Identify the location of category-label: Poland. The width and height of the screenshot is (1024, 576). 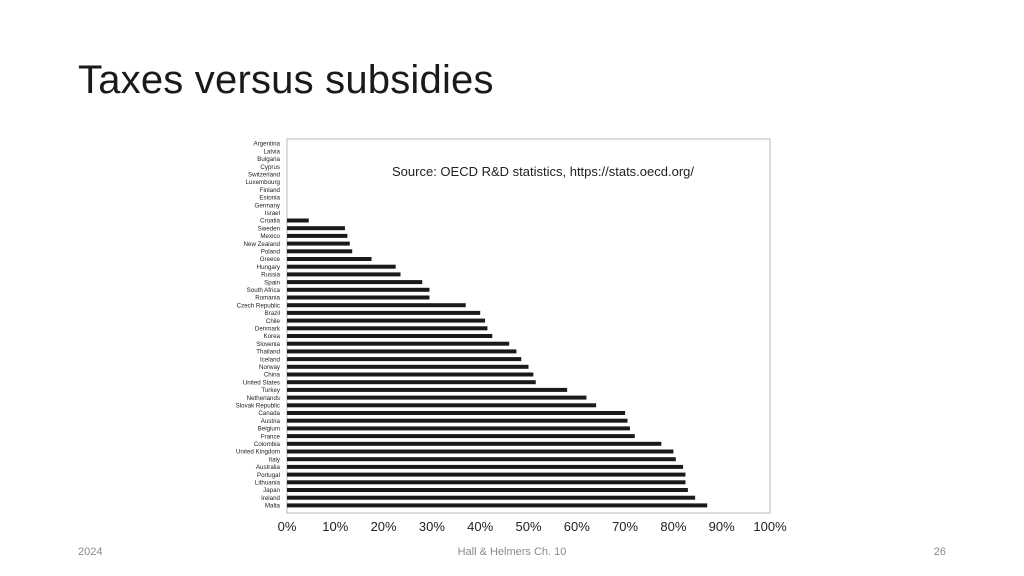
(271, 252).